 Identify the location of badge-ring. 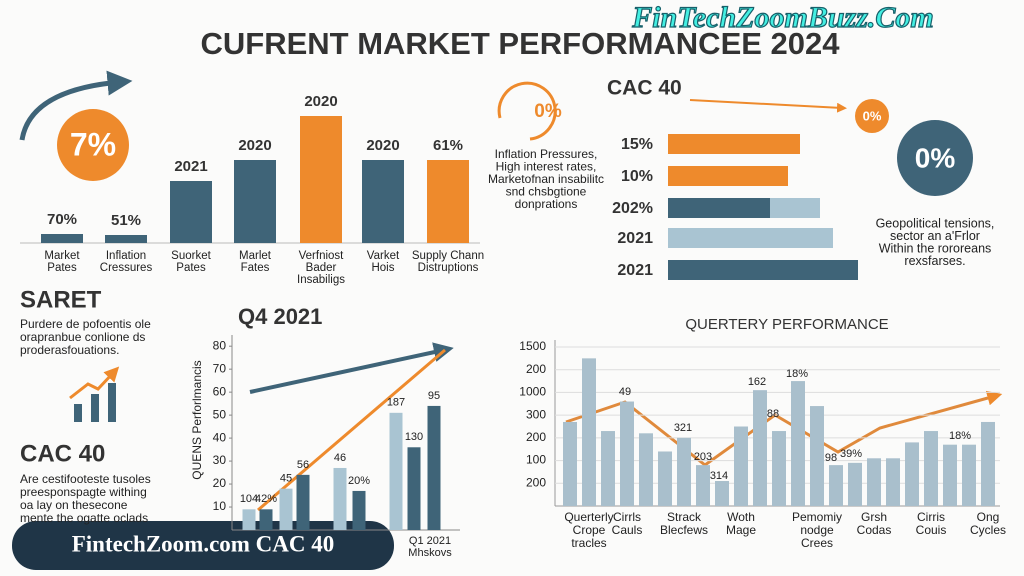
(527, 111).